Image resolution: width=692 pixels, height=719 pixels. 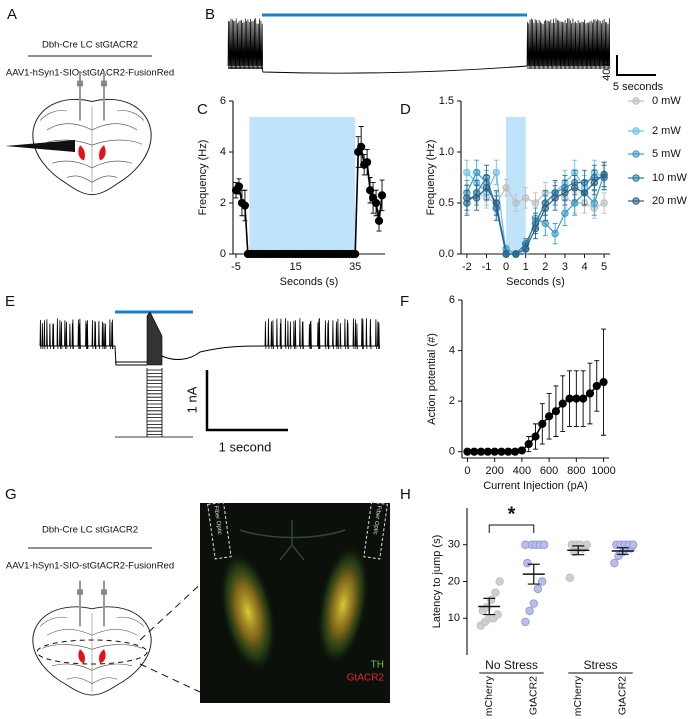 I want to click on x-tick-label: 400, so click(x=522, y=471).